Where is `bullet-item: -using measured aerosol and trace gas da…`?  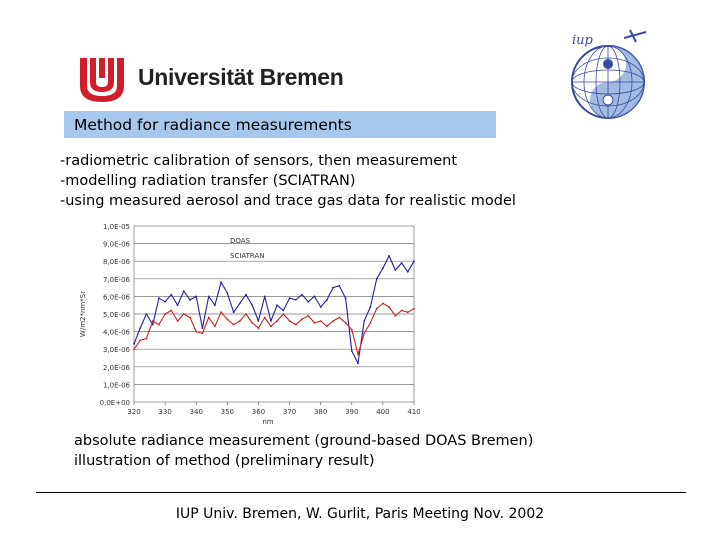
bullet-item: -using measured aerosol and trace gas da… is located at coordinates (288, 201).